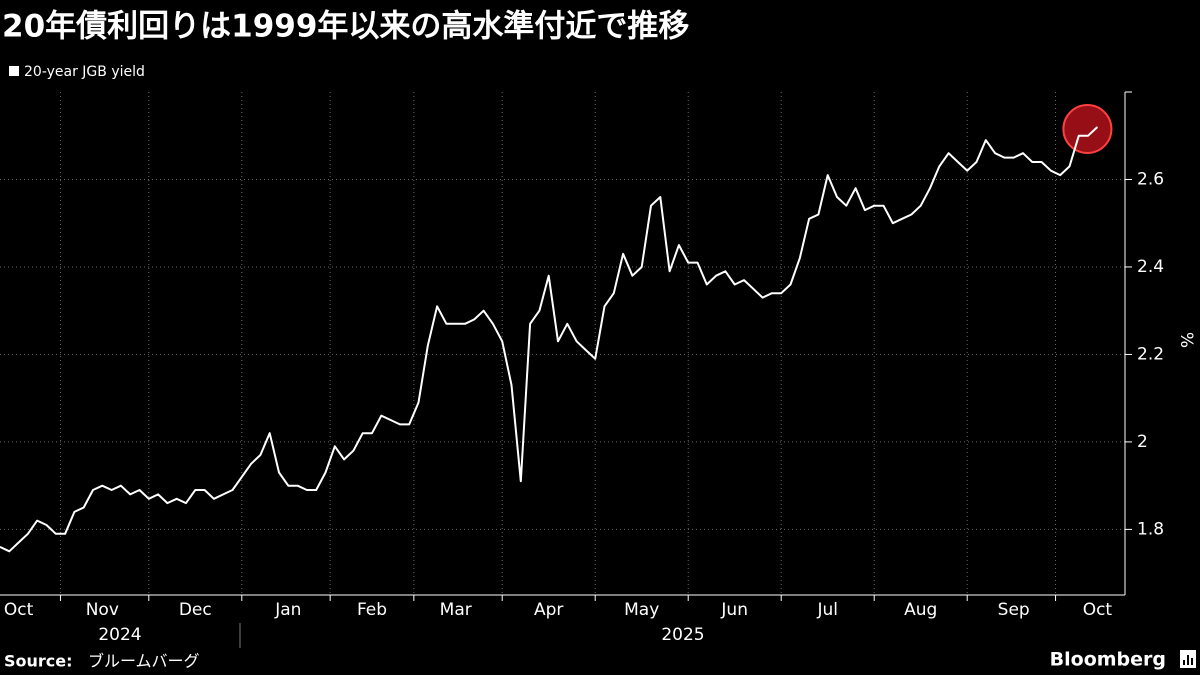  I want to click on y-tick-label: 1.8, so click(1150, 529).